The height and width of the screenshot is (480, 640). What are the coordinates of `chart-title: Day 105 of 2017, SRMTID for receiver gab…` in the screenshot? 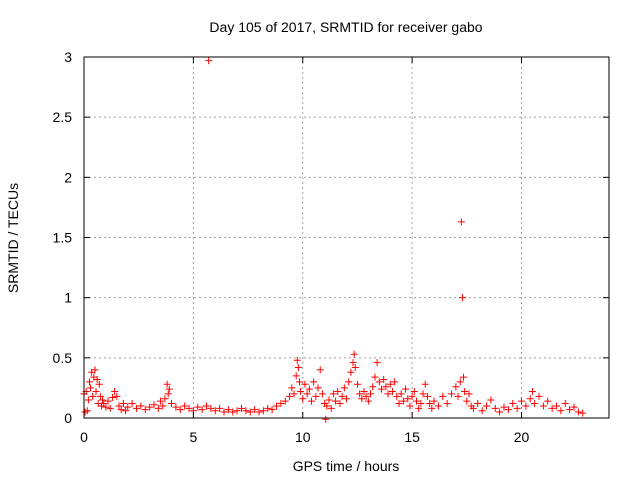 It's located at (345, 27).